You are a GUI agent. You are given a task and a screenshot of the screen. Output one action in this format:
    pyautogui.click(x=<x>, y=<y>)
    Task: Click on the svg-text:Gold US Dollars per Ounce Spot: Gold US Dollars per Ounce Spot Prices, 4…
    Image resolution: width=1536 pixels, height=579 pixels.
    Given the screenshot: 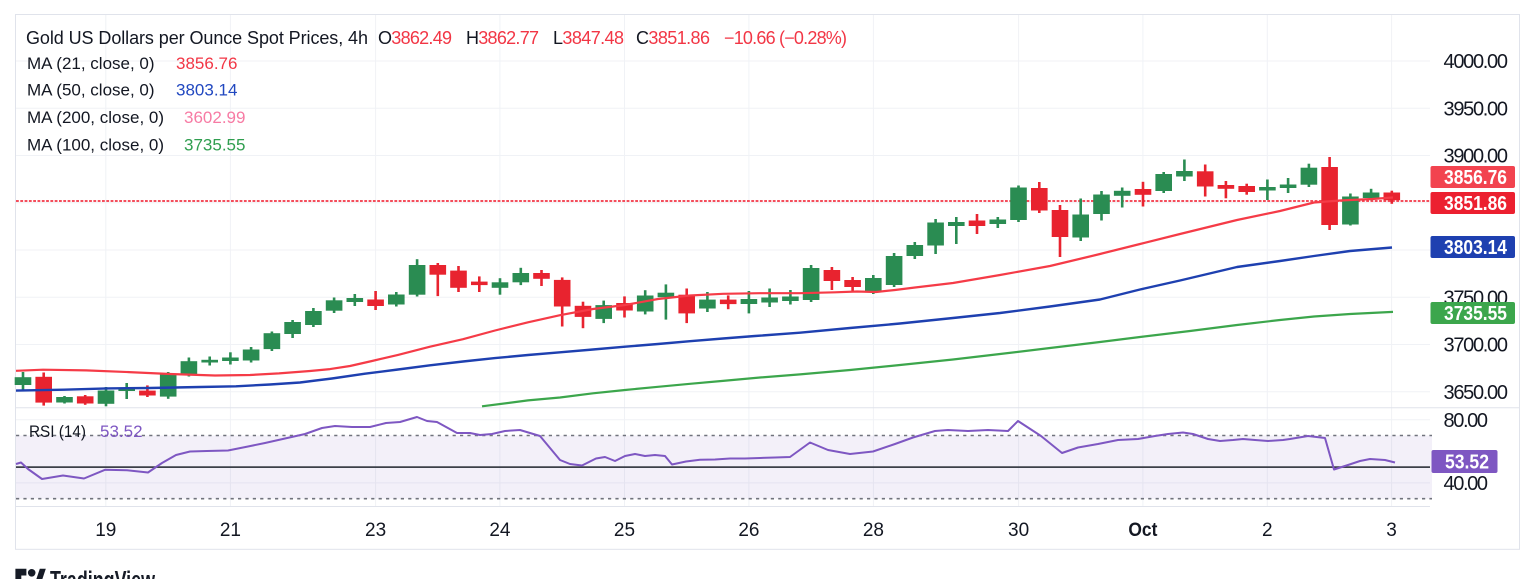 What is the action you would take?
    pyautogui.click(x=197, y=38)
    